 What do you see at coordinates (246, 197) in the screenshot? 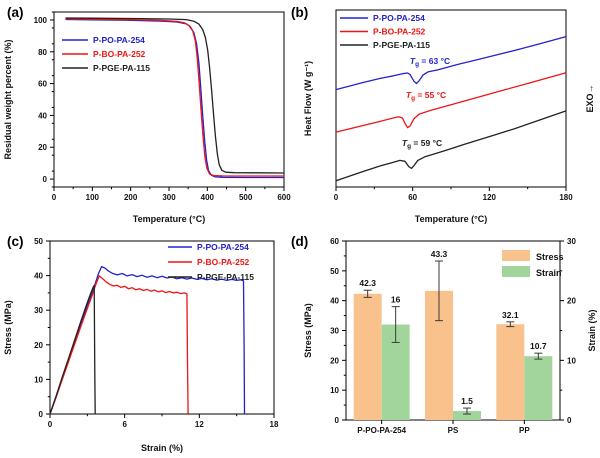
I see `svg-text: 500` at bounding box center [246, 197].